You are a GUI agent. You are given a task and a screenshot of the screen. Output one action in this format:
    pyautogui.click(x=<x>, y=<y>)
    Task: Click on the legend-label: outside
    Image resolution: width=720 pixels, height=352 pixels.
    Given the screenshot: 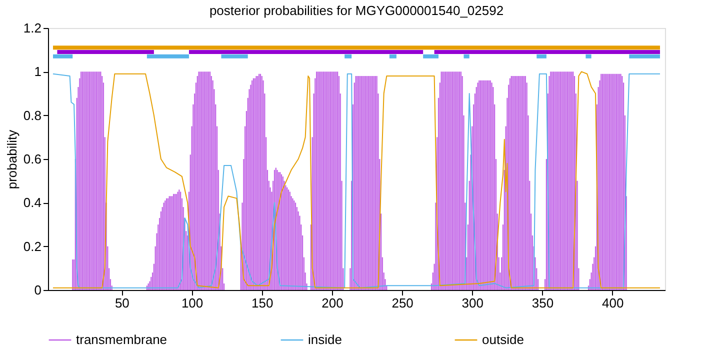 What is the action you would take?
    pyautogui.click(x=503, y=339)
    